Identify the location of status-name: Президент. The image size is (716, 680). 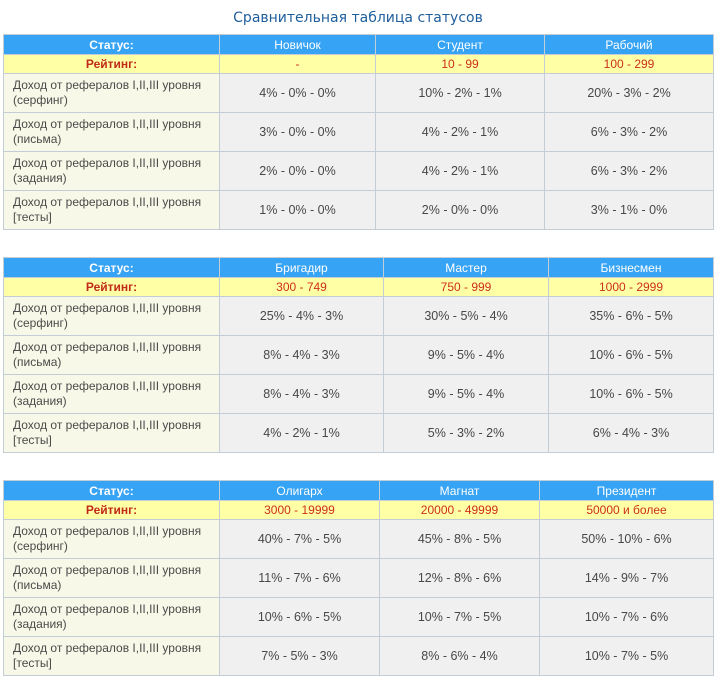
(626, 490).